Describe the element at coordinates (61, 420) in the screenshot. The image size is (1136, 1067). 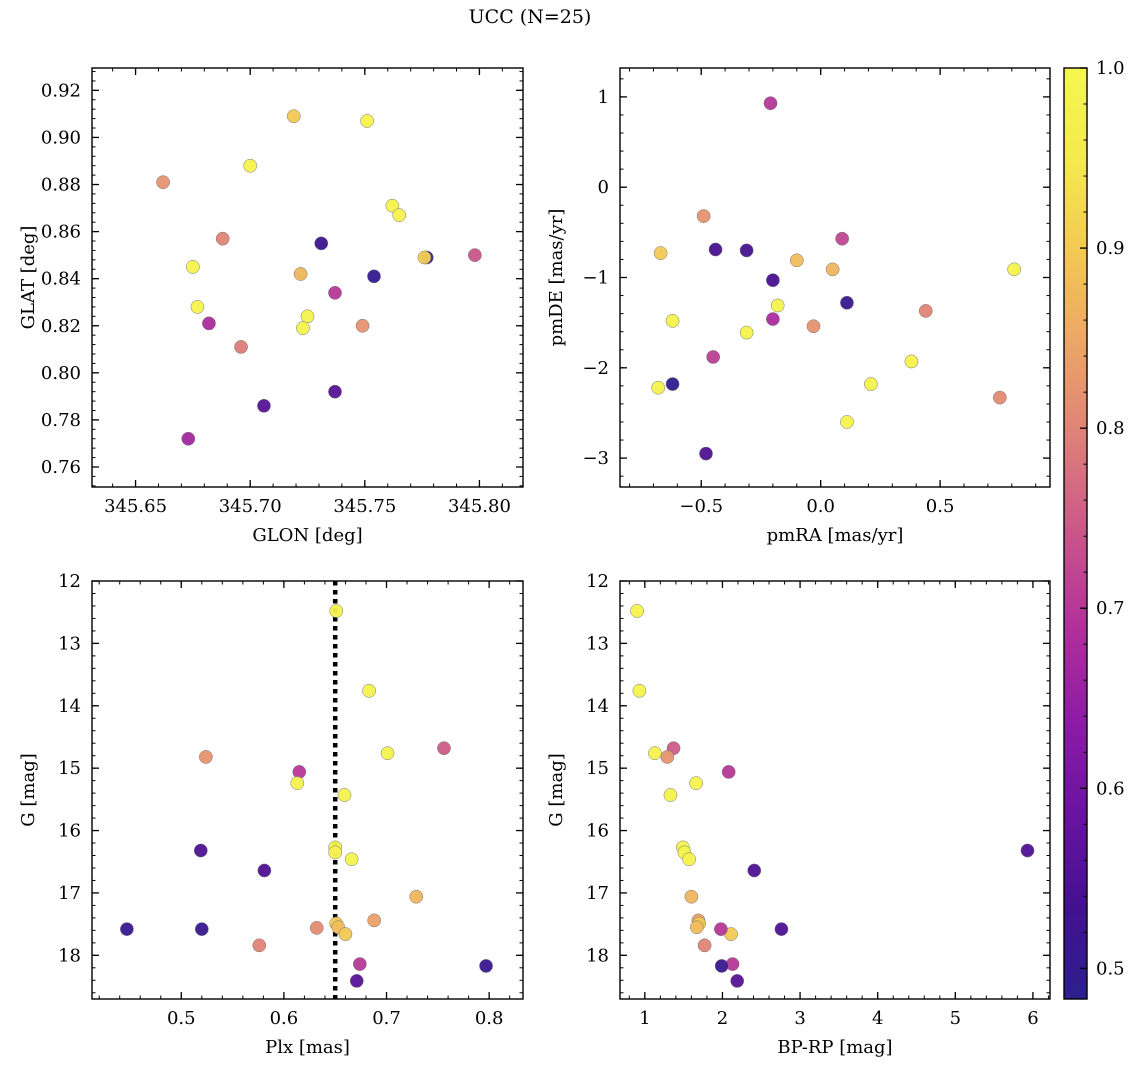
I see `y-tick-label: 0.78` at that location.